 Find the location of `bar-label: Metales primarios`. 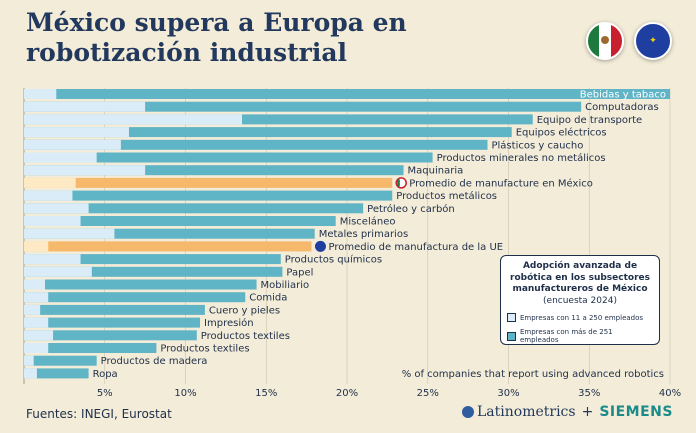

bar-label: Metales primarios is located at coordinates (363, 234).